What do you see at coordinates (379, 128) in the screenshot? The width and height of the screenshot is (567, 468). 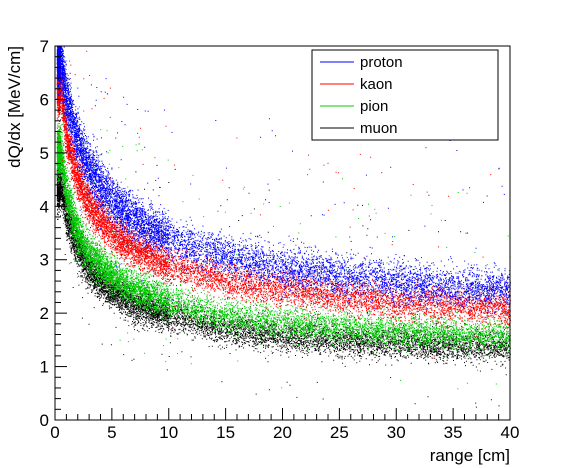 I see `legend-label-muon: muon` at bounding box center [379, 128].